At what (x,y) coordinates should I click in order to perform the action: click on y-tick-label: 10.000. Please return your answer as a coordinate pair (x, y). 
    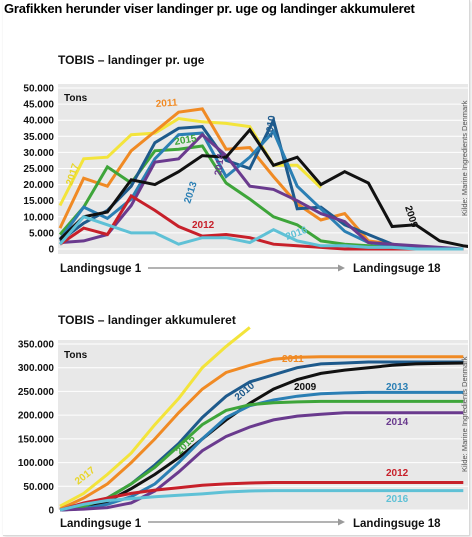
    Looking at the image, I should click on (38, 217).